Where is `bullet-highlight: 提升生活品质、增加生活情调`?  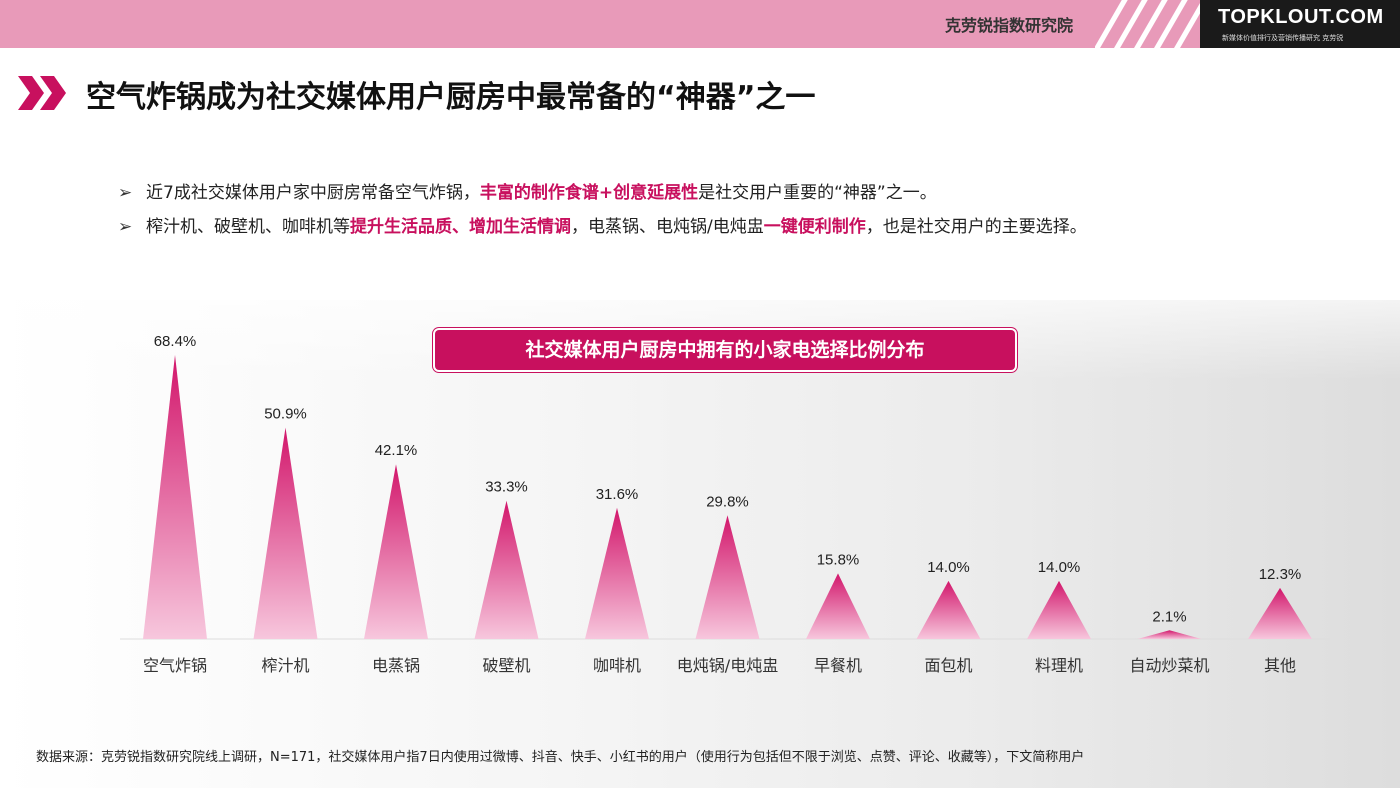
bullet-highlight: 提升生活品质、增加生活情调 is located at coordinates (460, 227).